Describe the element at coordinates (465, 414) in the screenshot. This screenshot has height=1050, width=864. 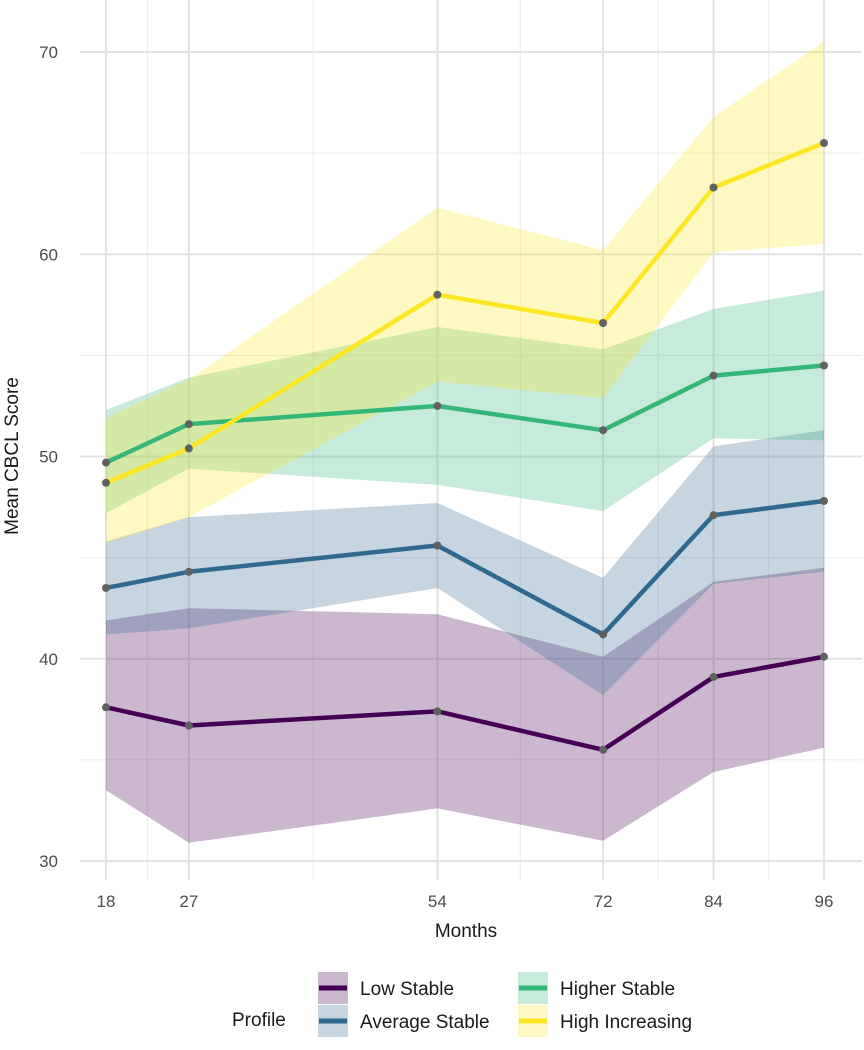
I see `line-higher-stable` at that location.